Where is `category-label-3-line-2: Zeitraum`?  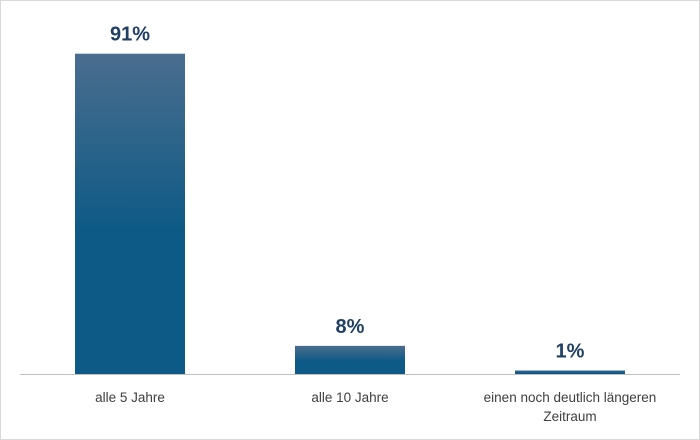 category-label-3-line-2: Zeitraum is located at coordinates (569, 416).